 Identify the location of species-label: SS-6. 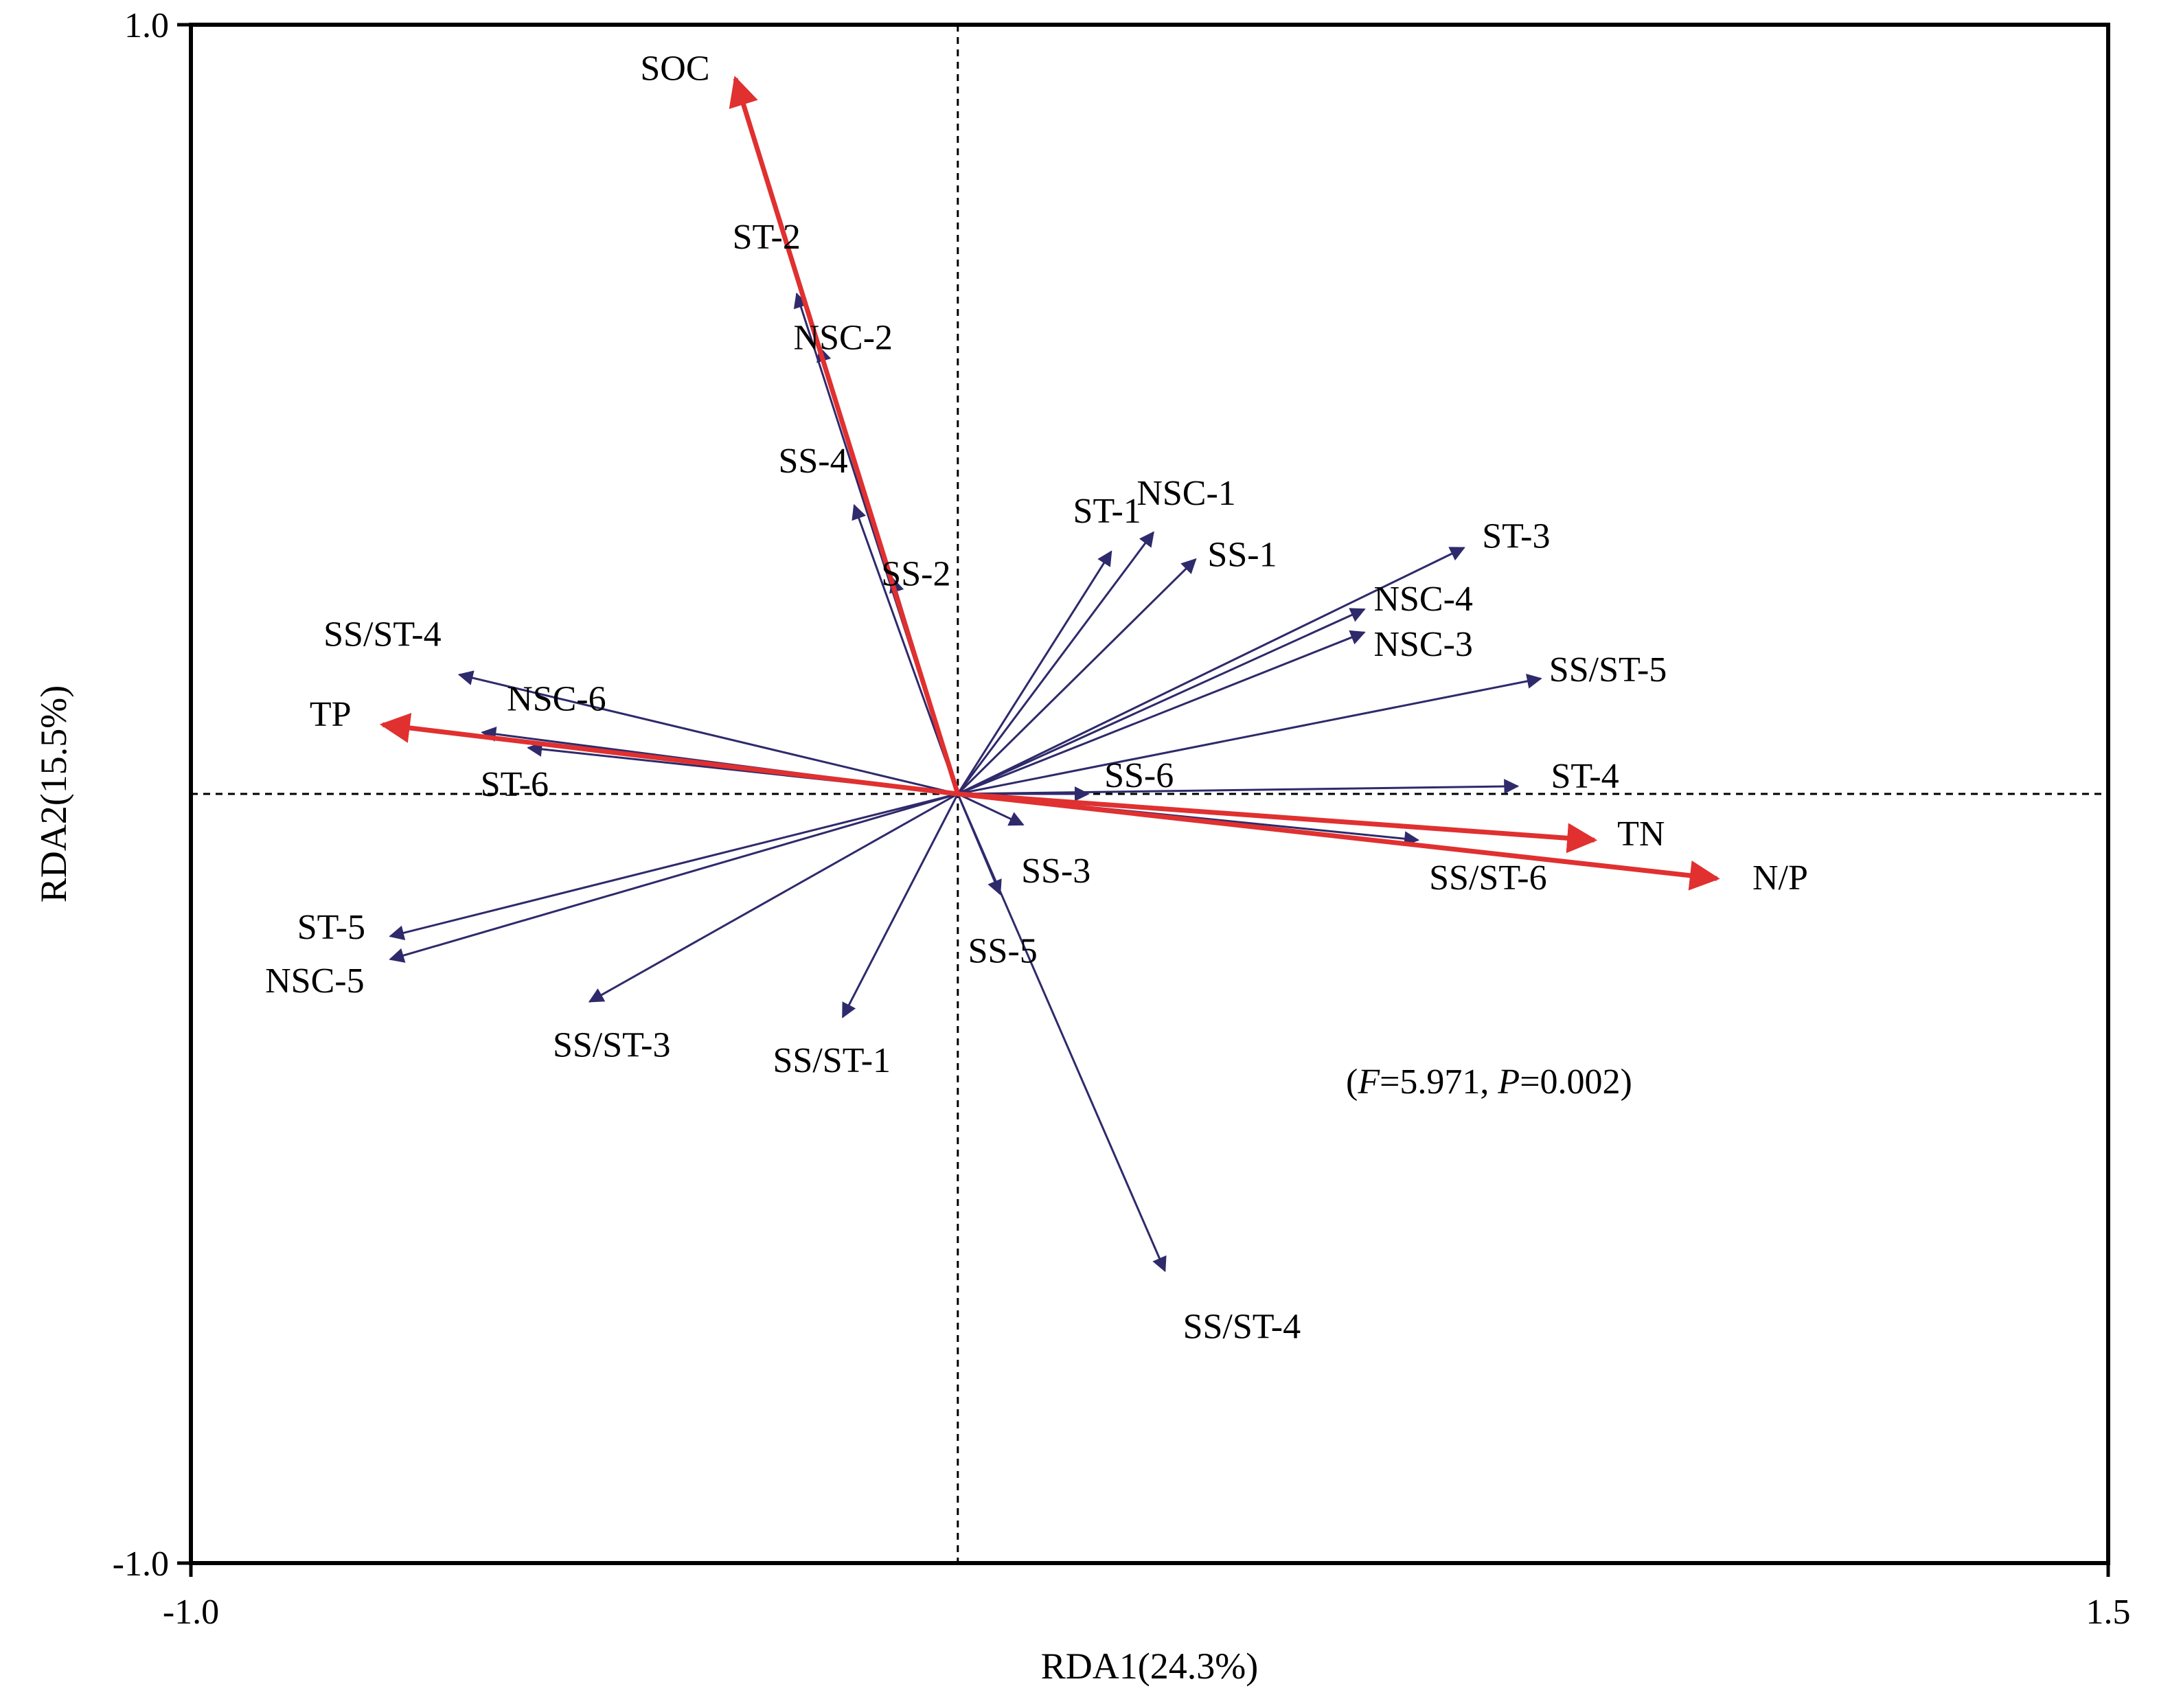
(1139, 776).